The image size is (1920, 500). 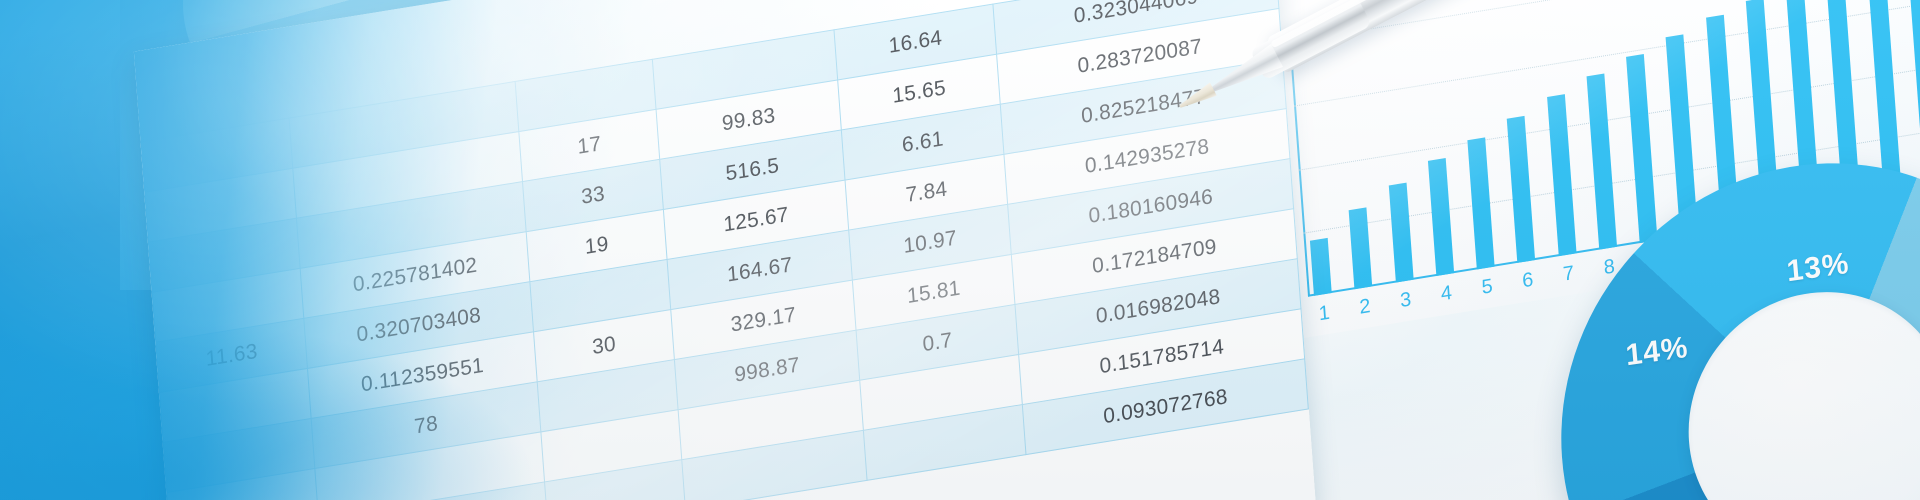 I want to click on x-axis-tick-label: 7, so click(x=1568, y=273).